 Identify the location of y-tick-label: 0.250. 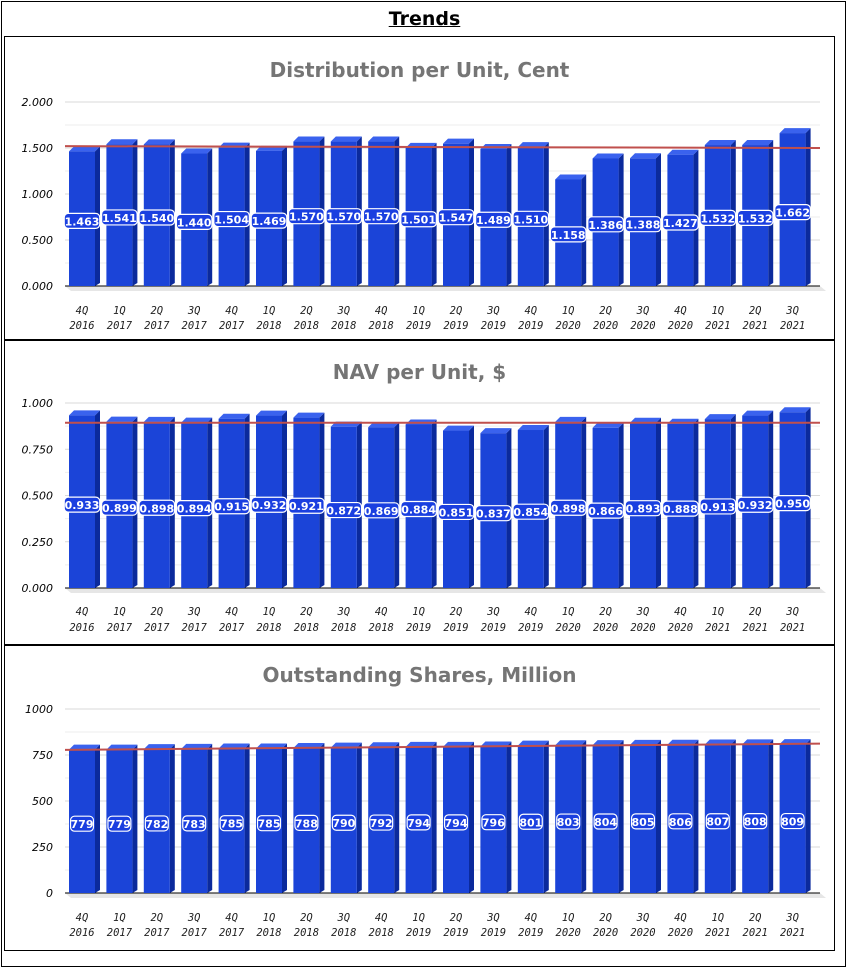
(38, 542).